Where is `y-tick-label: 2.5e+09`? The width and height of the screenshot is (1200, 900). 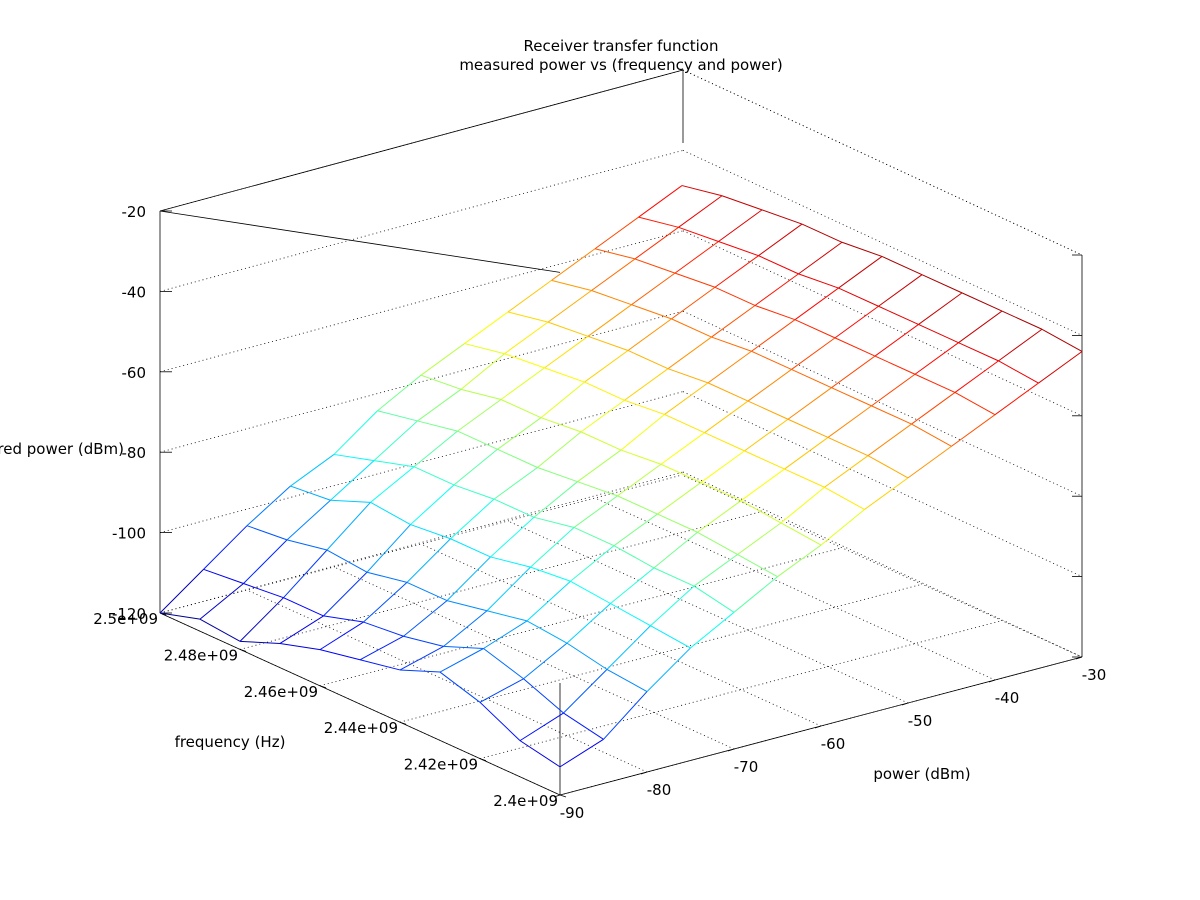 y-tick-label: 2.5e+09 is located at coordinates (125, 619).